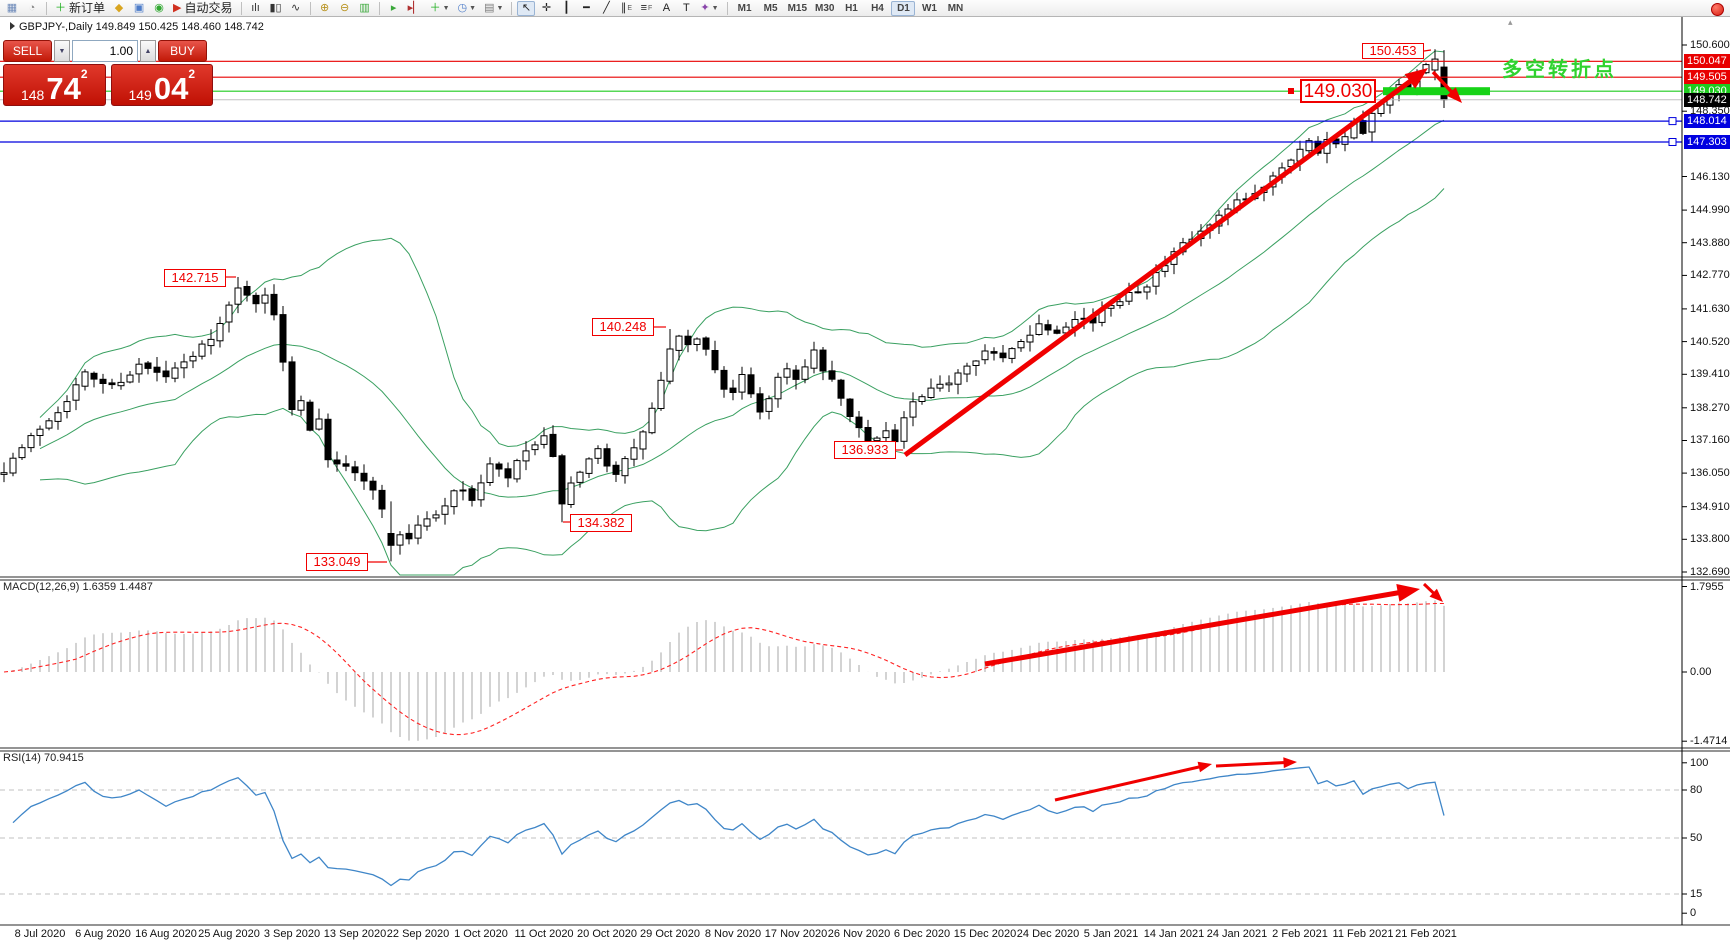  Describe the element at coordinates (32, 8) in the screenshot. I see `tick-chart-icon: ◔` at that location.